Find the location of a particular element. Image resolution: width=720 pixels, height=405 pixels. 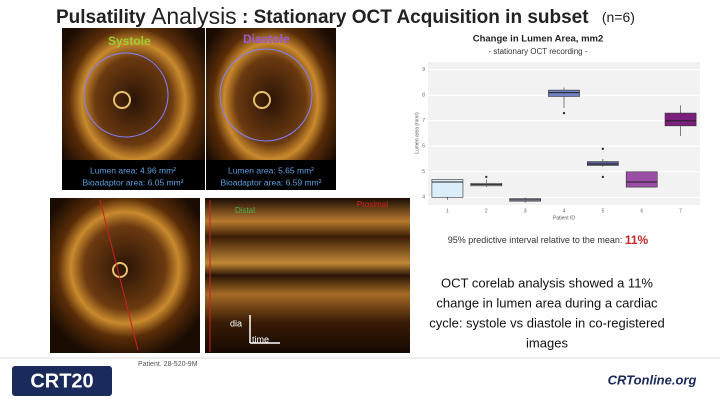

x-tick-label: 3 is located at coordinates (525, 211).